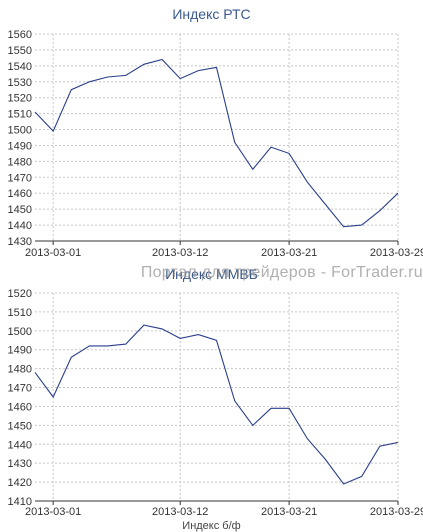  What do you see at coordinates (20, 483) in the screenshot?
I see `y-tick-label: 1420` at bounding box center [20, 483].